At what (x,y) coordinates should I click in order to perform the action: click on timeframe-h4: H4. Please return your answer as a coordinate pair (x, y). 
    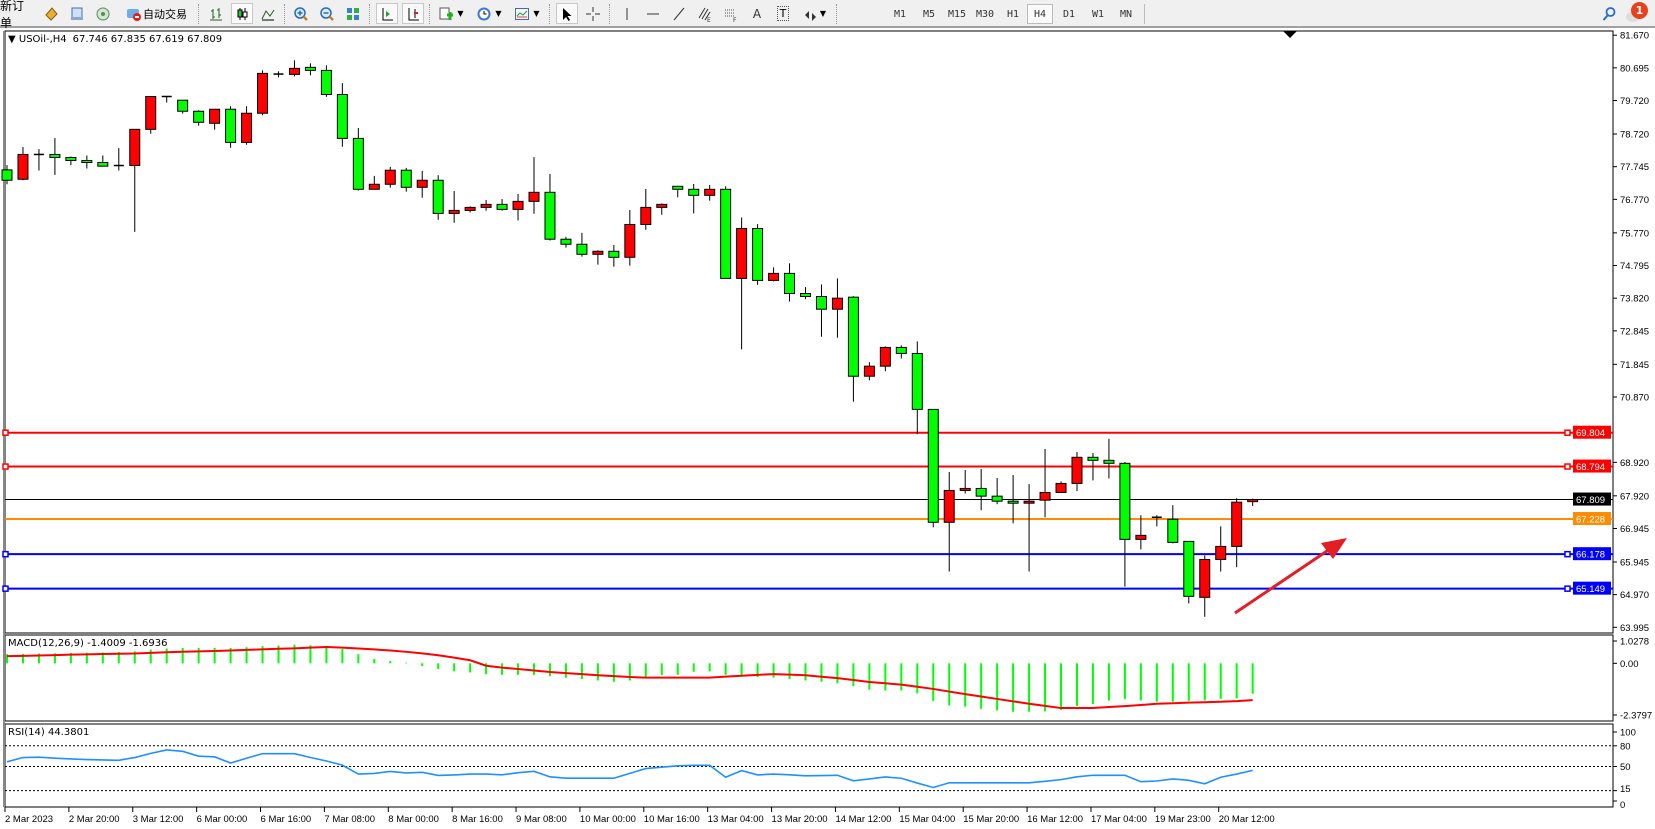
    Looking at the image, I should click on (1040, 14).